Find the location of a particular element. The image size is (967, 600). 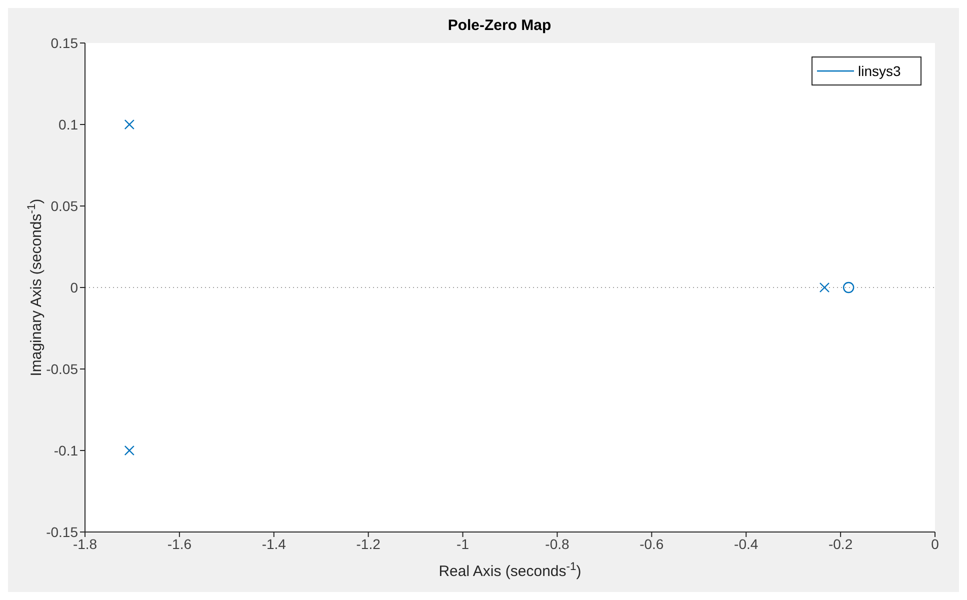

y-tick-label: 0 is located at coordinates (74, 287).